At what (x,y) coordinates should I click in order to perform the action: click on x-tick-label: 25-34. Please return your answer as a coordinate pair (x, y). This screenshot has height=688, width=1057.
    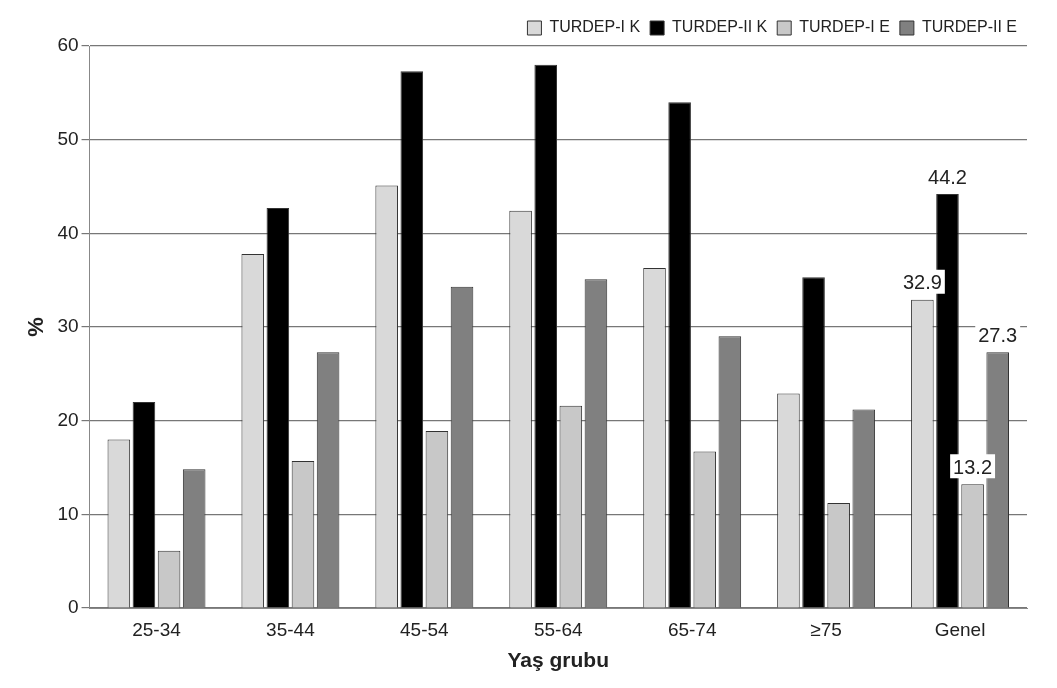
    Looking at the image, I should click on (157, 629).